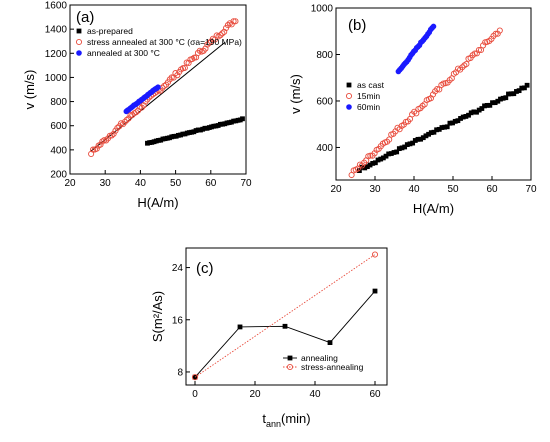 Image resolution: width=550 pixels, height=442 pixels. I want to click on series-line, so click(285, 316).